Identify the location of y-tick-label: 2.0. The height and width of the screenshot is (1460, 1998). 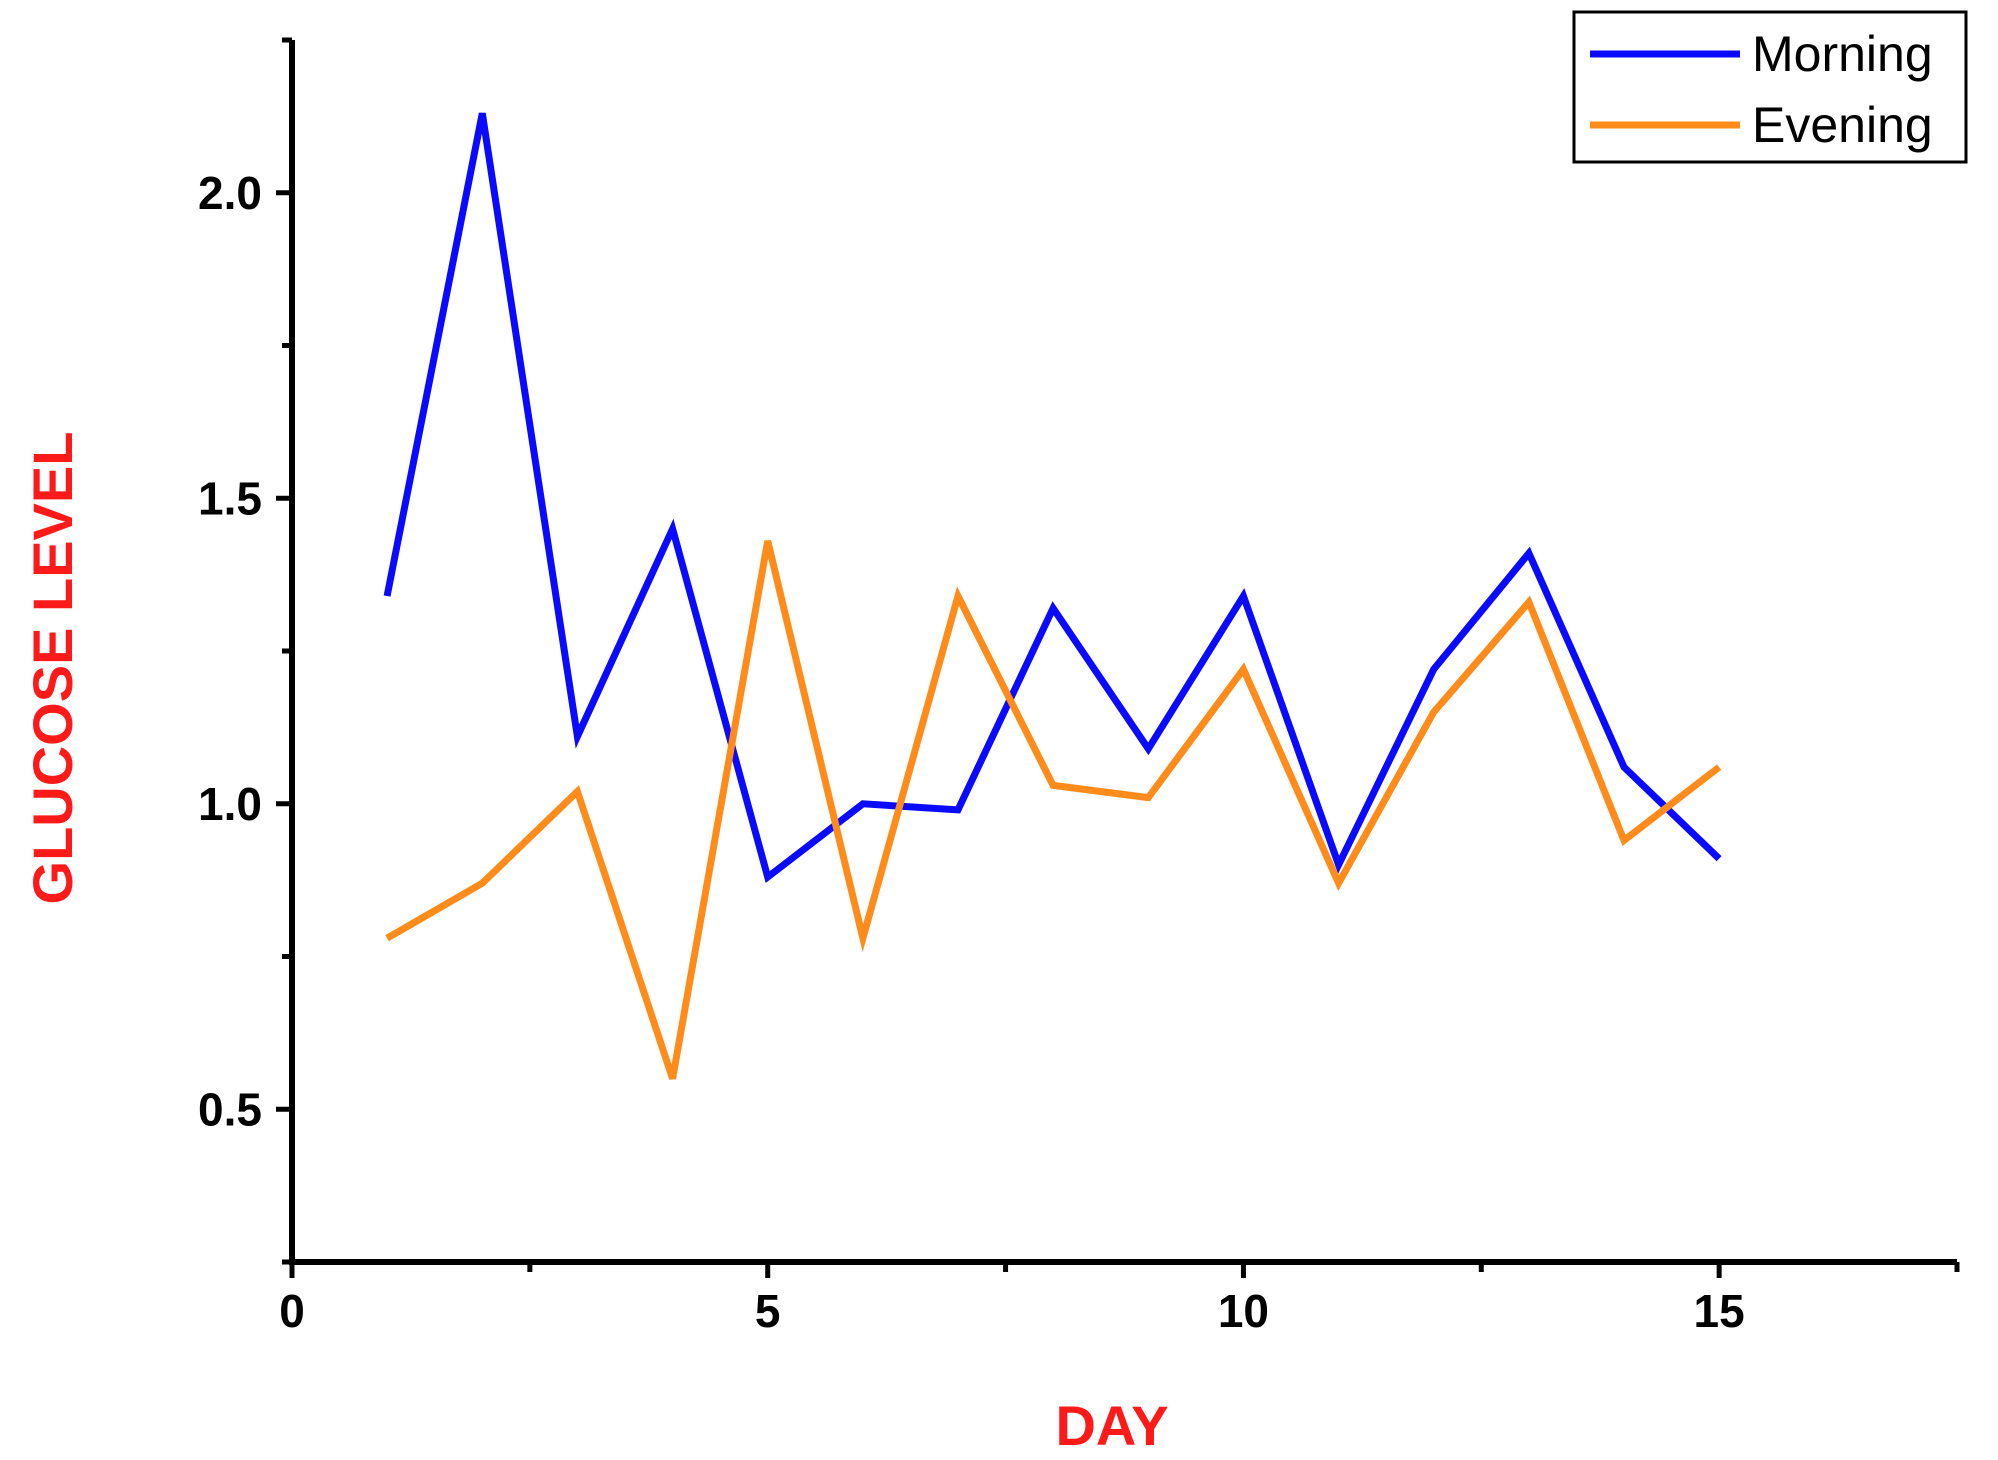
(230, 193).